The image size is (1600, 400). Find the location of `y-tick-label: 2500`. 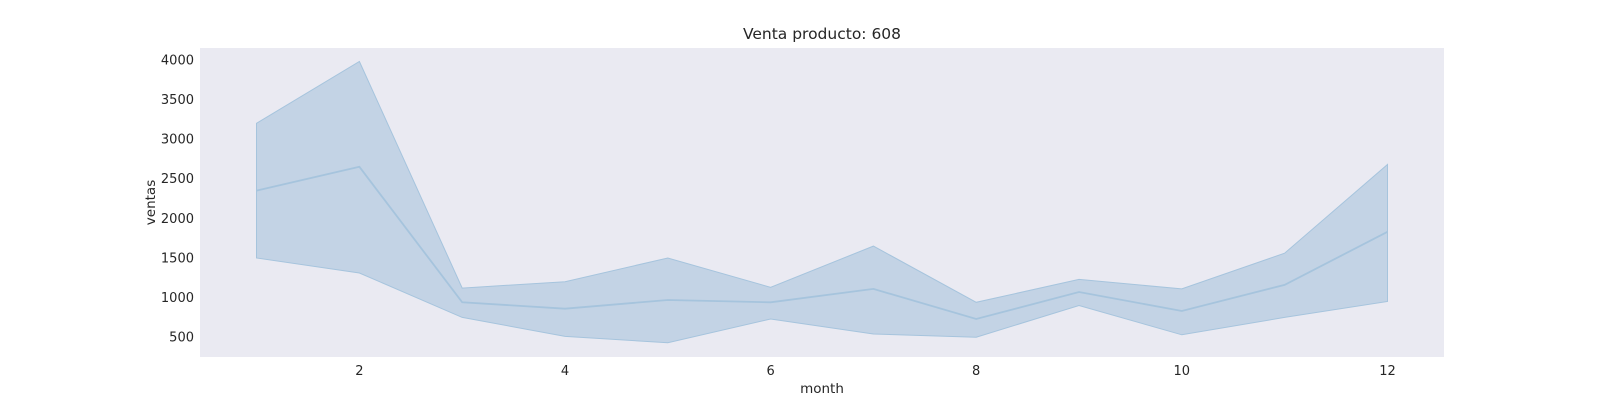

y-tick-label: 2500 is located at coordinates (177, 179).